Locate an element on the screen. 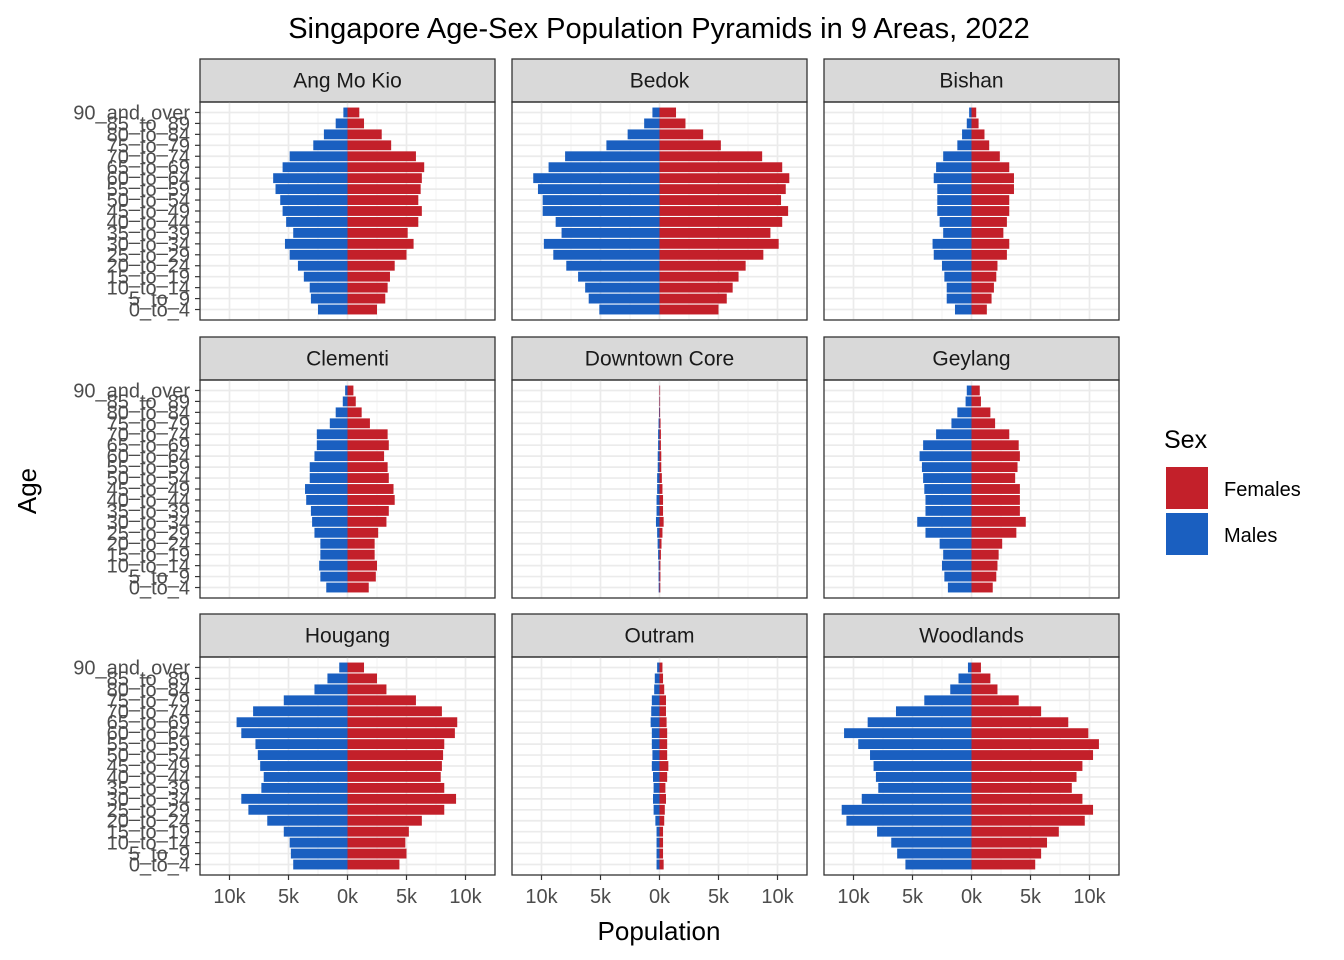 This screenshot has height=960, width=1344. y-tick-label: 10_to_14 is located at coordinates (148, 567).